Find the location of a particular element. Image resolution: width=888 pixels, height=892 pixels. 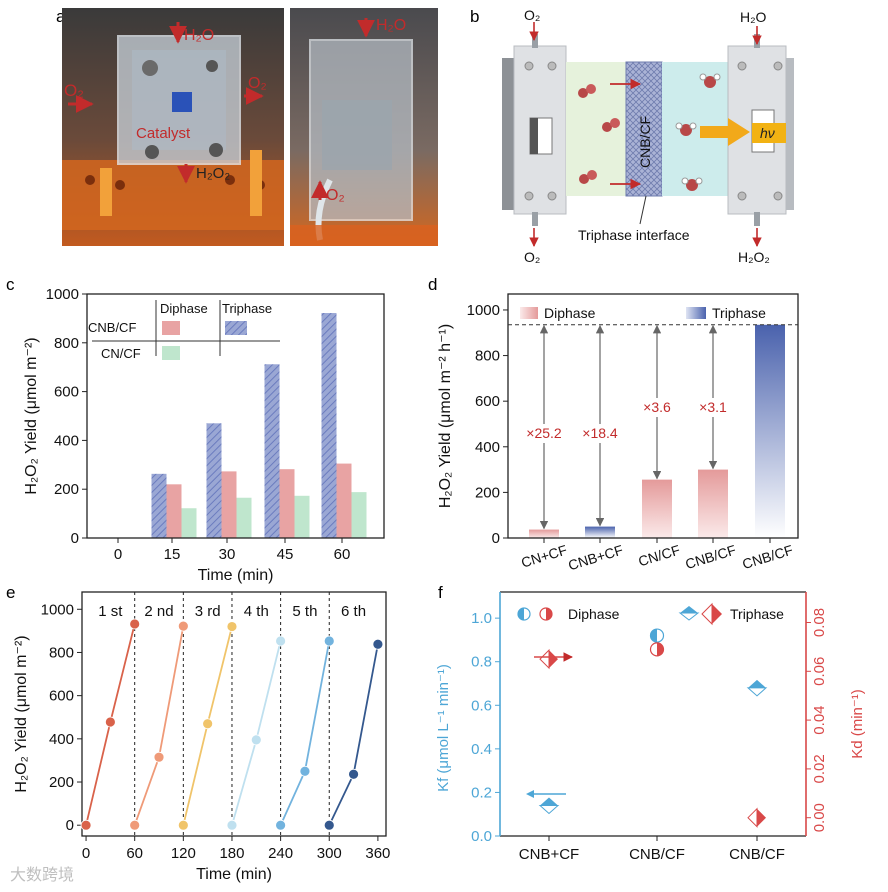

panel-d-legend: Diphase Triphase is located at coordinates (643, 313).